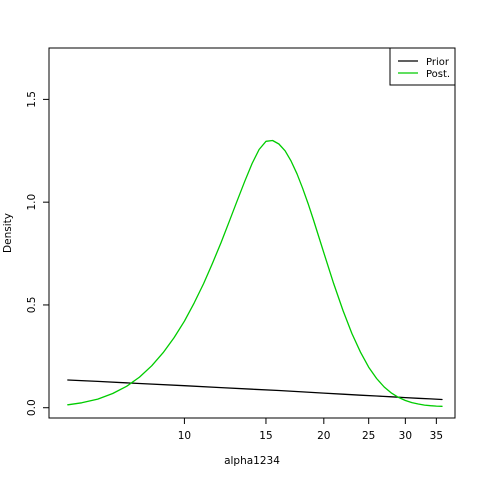 The image size is (480, 480). I want to click on x-axis-label: alpha1234, so click(252, 461).